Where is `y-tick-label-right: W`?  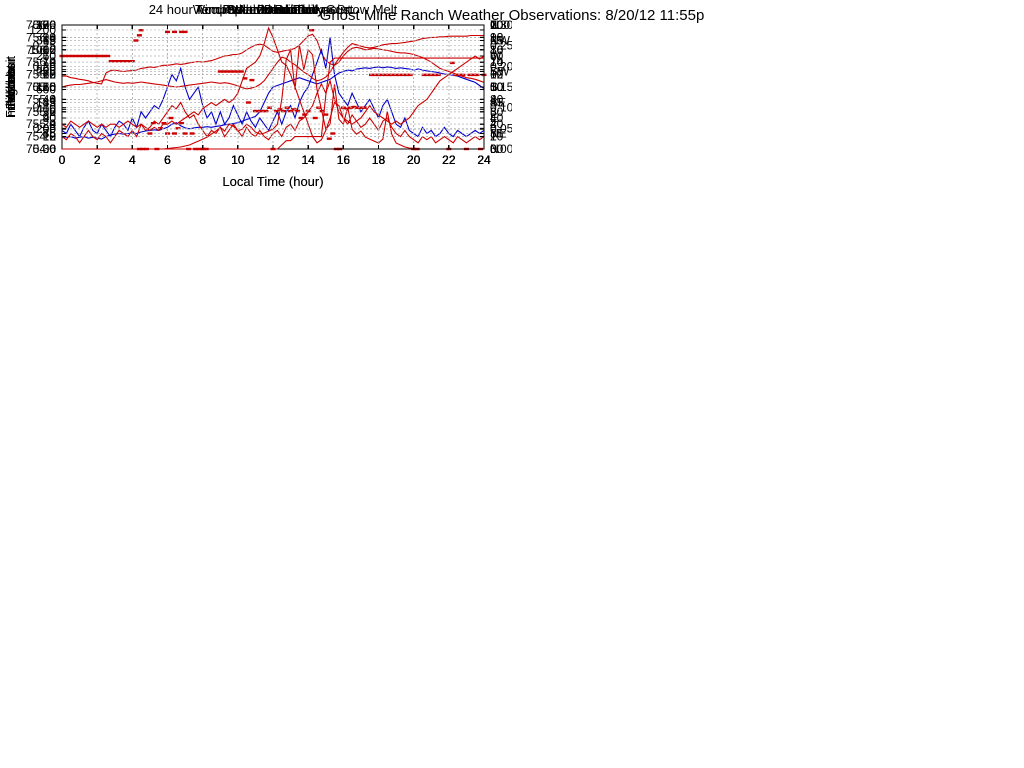
y-tick-label-right: W is located at coordinates (496, 56).